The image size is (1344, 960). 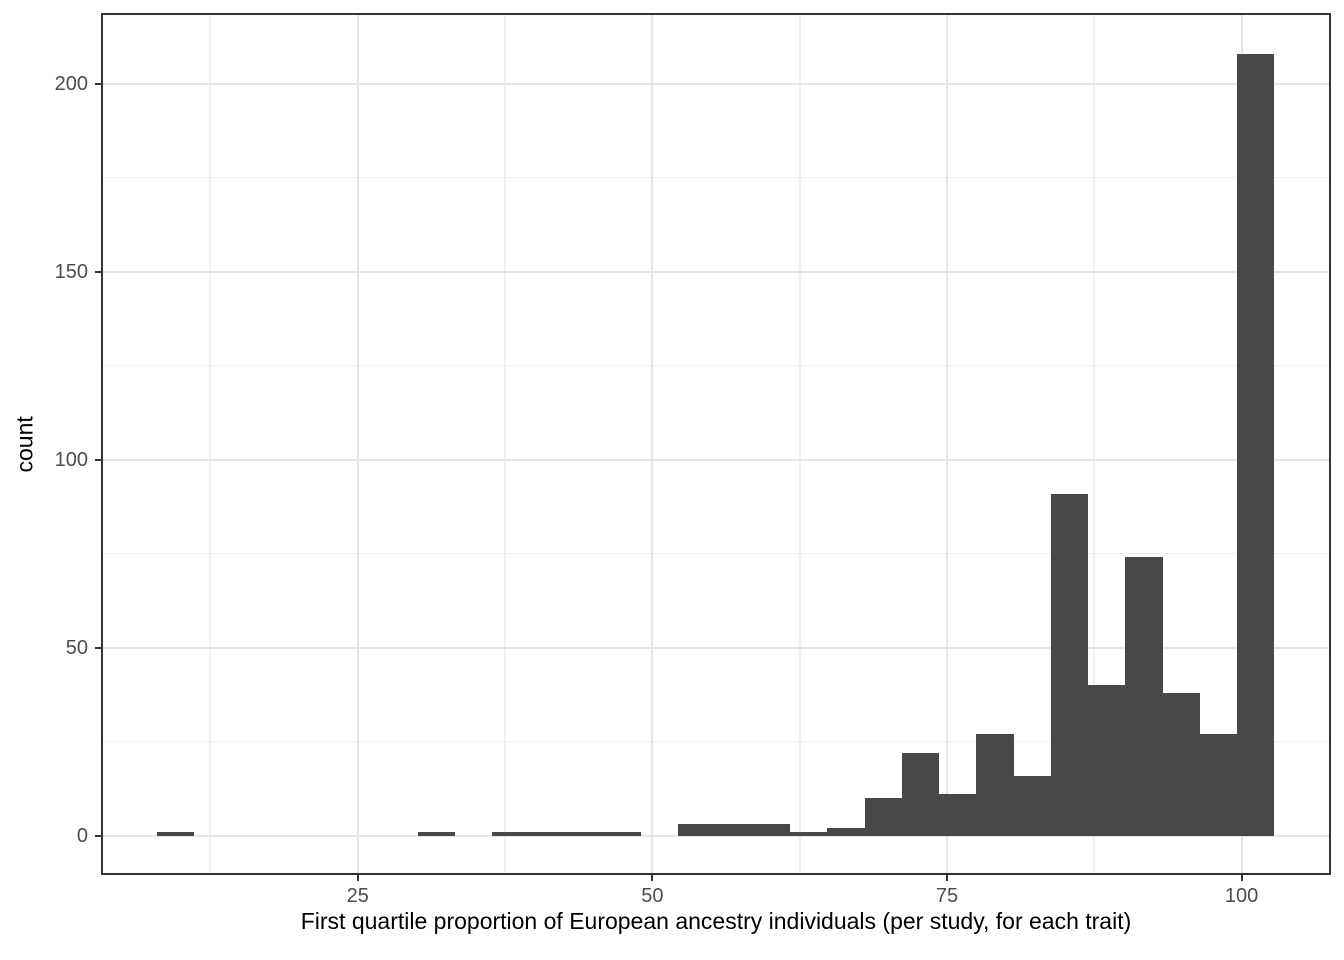 What do you see at coordinates (71, 271) in the screenshot?
I see `y-tick-label: 150` at bounding box center [71, 271].